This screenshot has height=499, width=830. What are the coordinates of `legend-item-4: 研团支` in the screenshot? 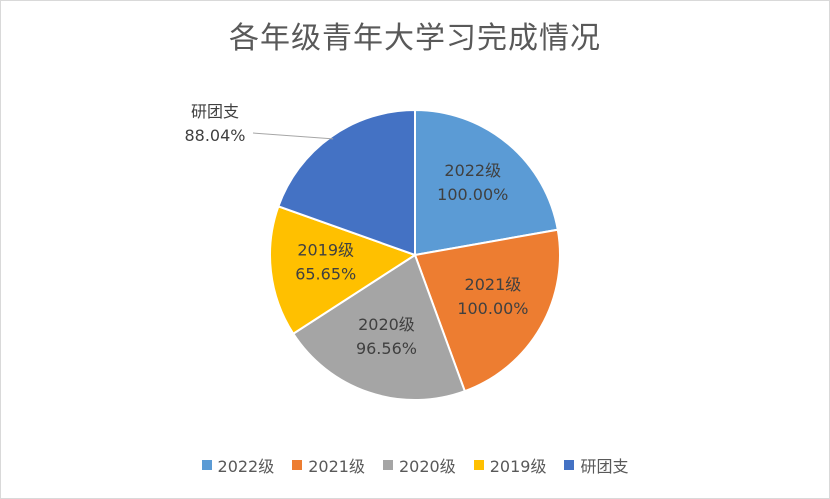 It's located at (596, 465).